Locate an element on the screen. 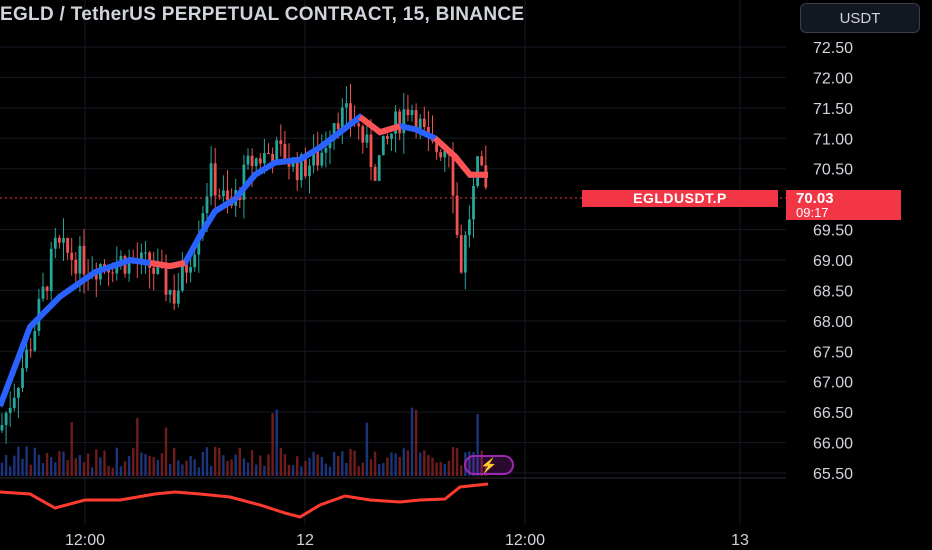 Image resolution: width=932 pixels, height=550 pixels. currency-button: USDT is located at coordinates (860, 18).